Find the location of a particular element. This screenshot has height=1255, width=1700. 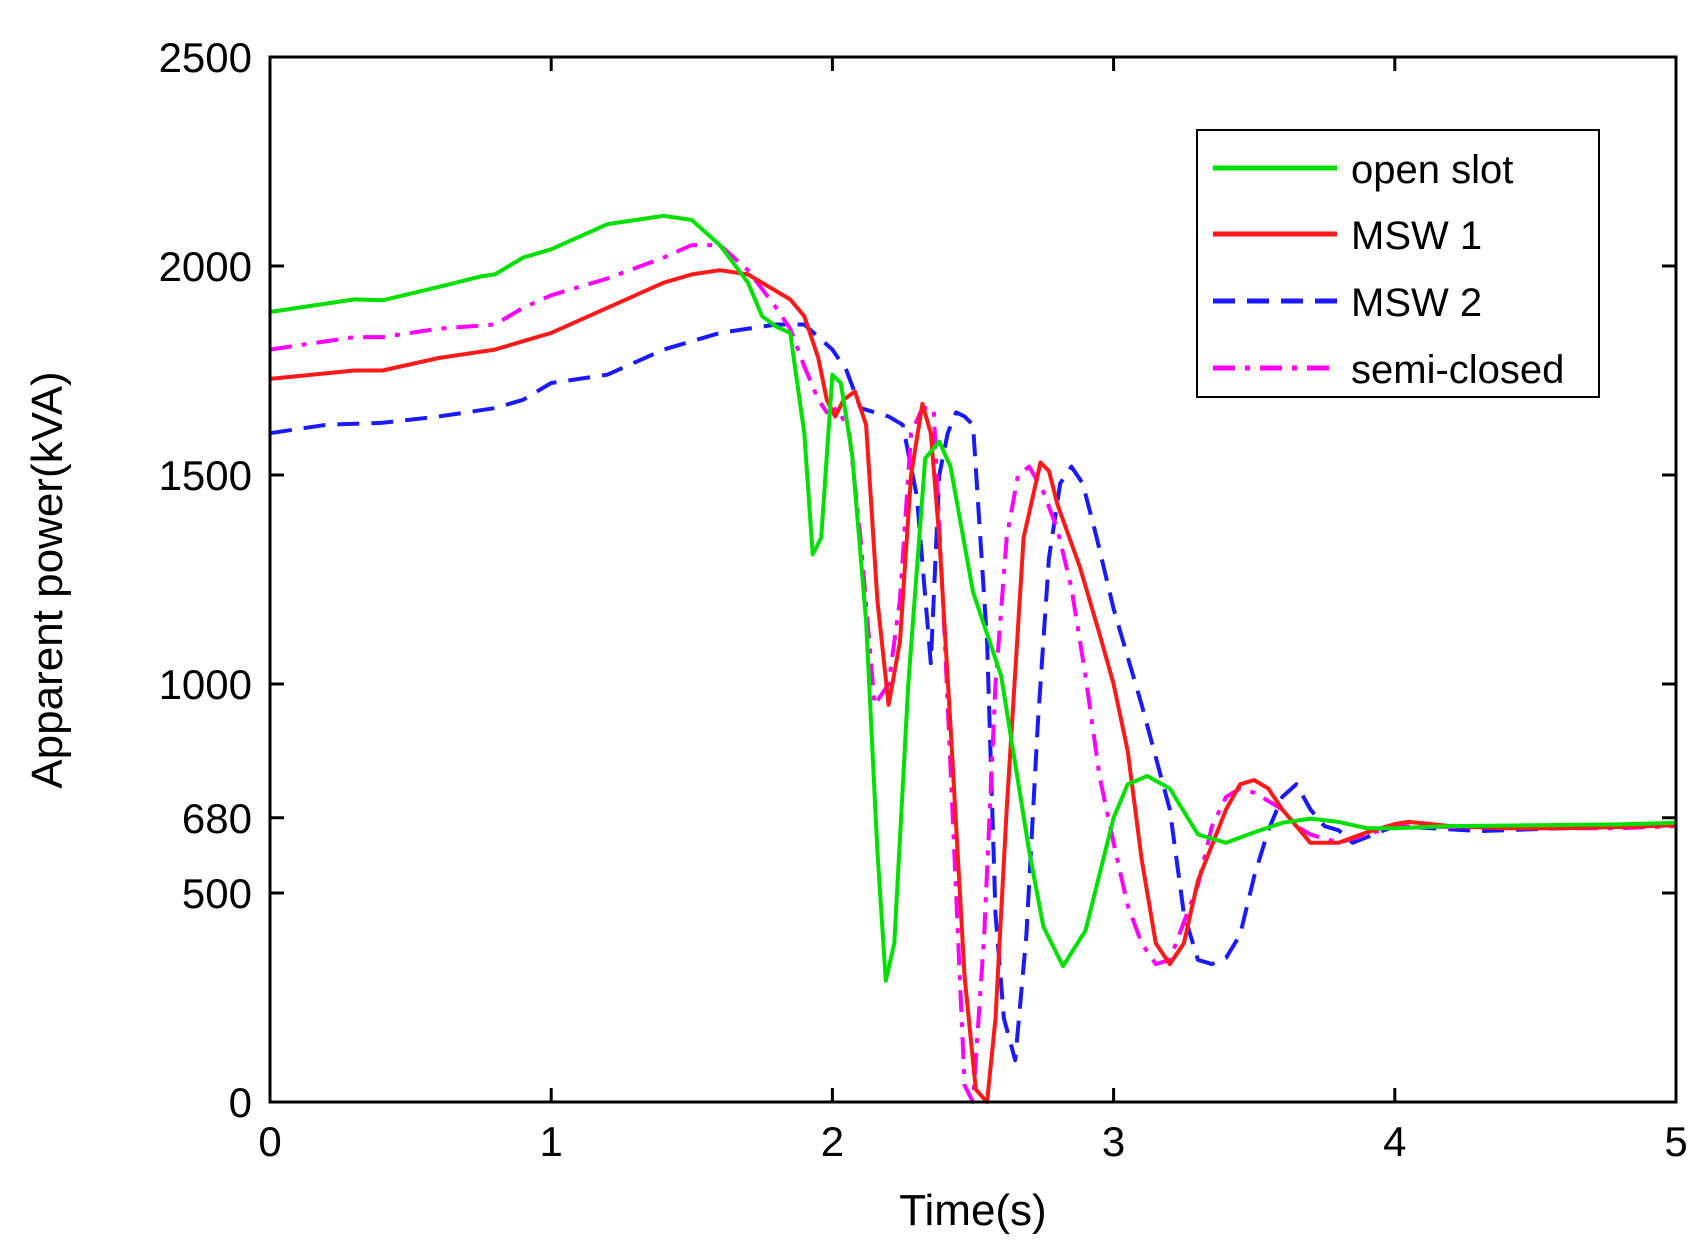

y-axis-title: Apparent power(kVA) is located at coordinates (47, 579).